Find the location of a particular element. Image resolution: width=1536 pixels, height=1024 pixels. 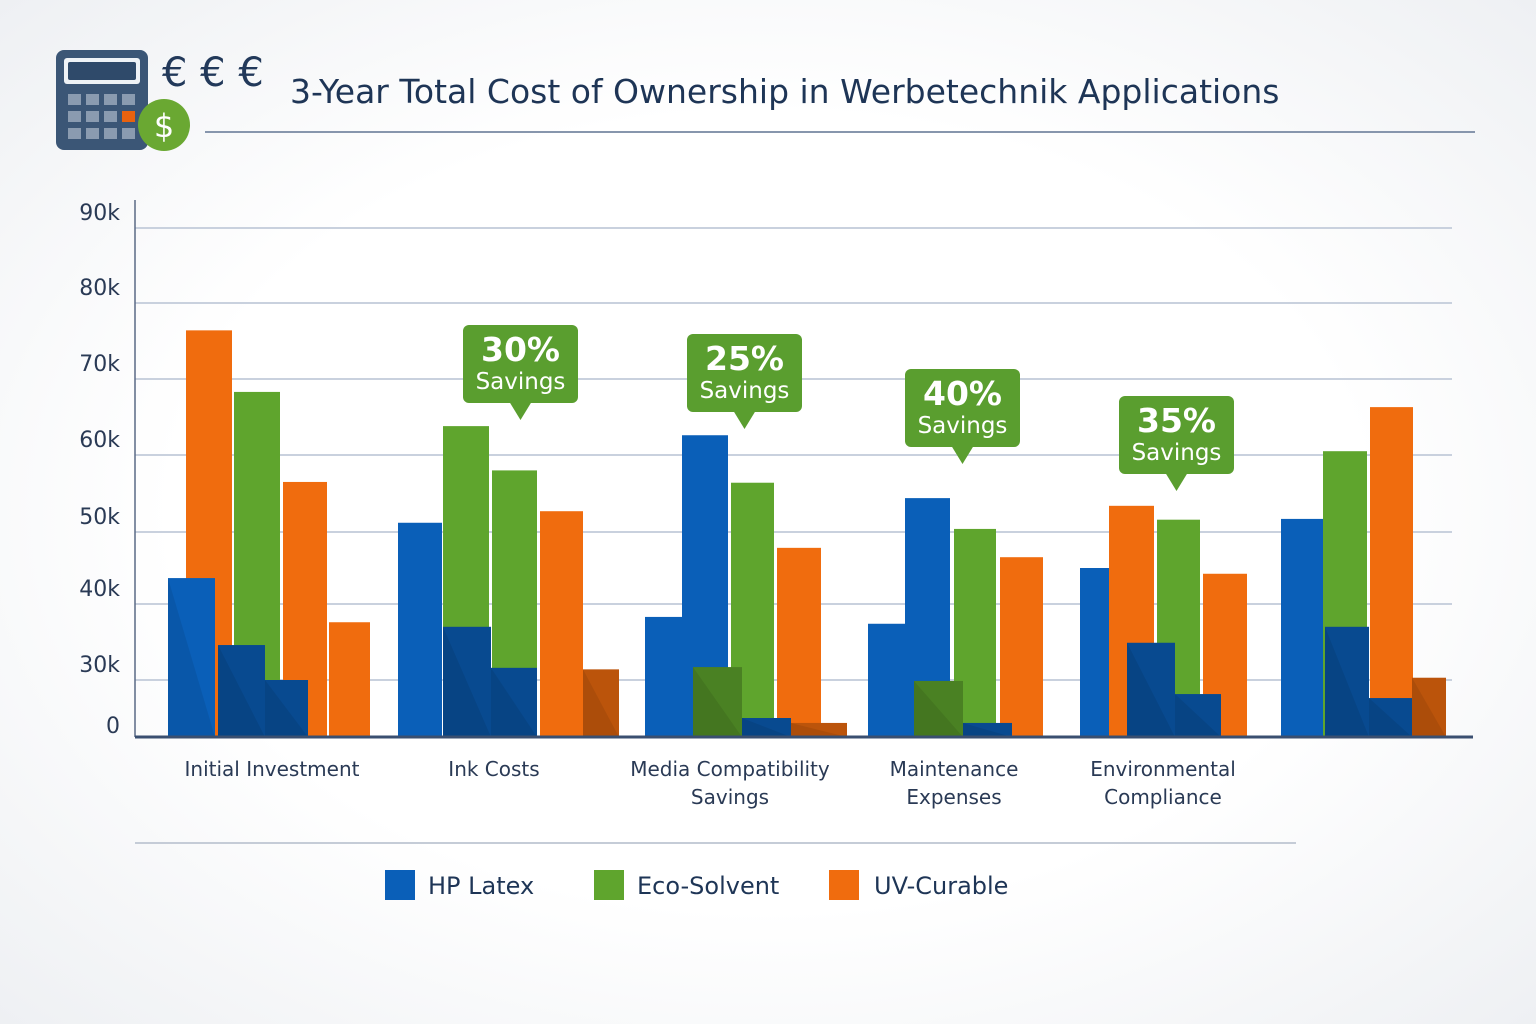

y-tick-label: 80k is located at coordinates (99, 288).